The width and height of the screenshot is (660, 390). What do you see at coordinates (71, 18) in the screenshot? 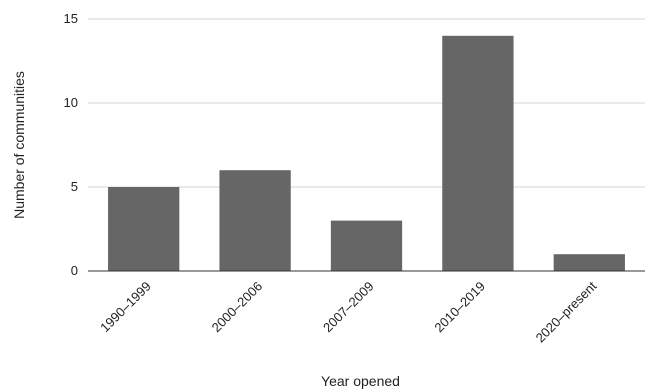
I see `y-tick-label: 15` at bounding box center [71, 18].